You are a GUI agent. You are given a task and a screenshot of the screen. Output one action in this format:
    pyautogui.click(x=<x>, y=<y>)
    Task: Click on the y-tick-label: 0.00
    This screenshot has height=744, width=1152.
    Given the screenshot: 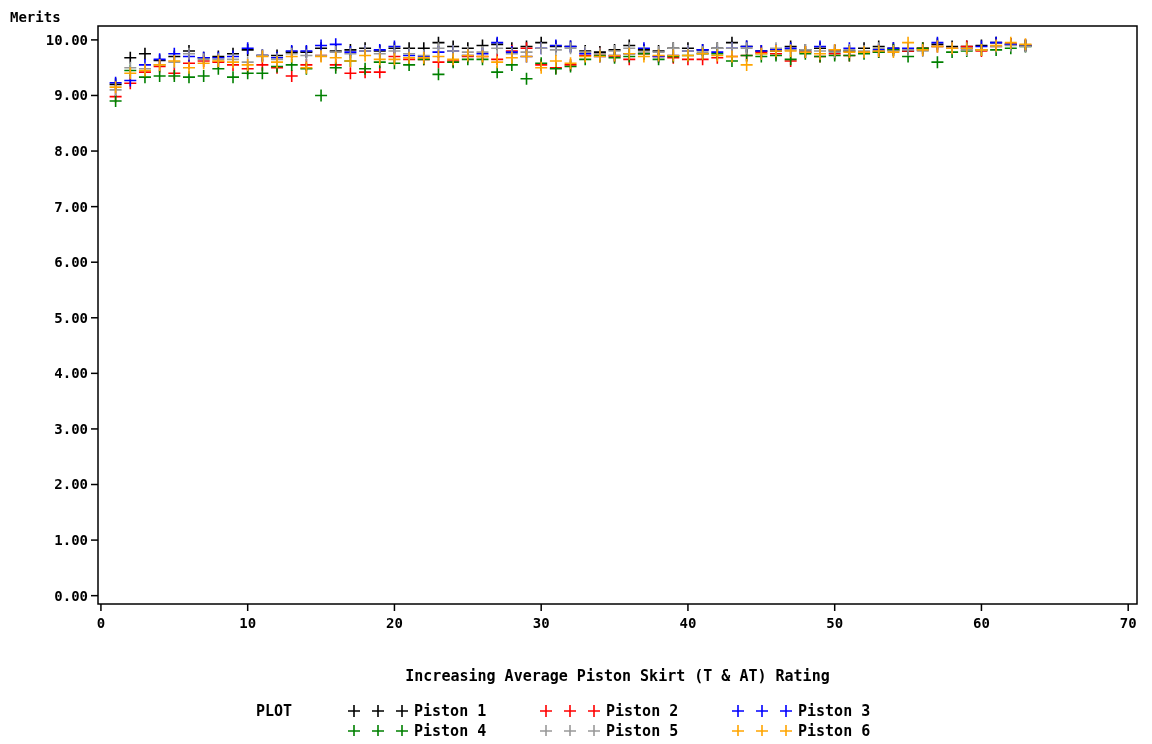 What is the action you would take?
    pyautogui.click(x=71, y=595)
    